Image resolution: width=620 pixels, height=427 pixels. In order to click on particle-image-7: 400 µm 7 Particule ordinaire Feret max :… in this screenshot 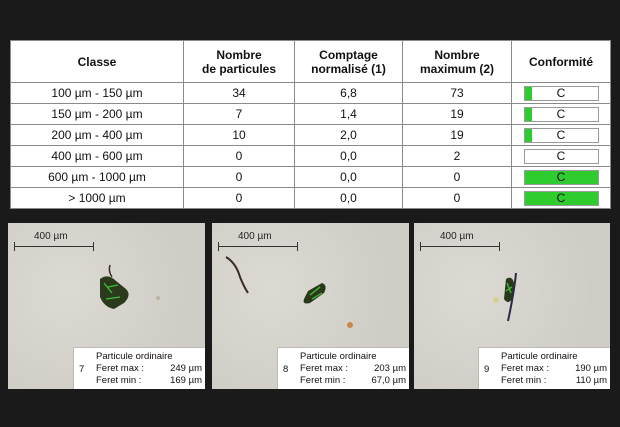, I will do `click(106, 306)`.